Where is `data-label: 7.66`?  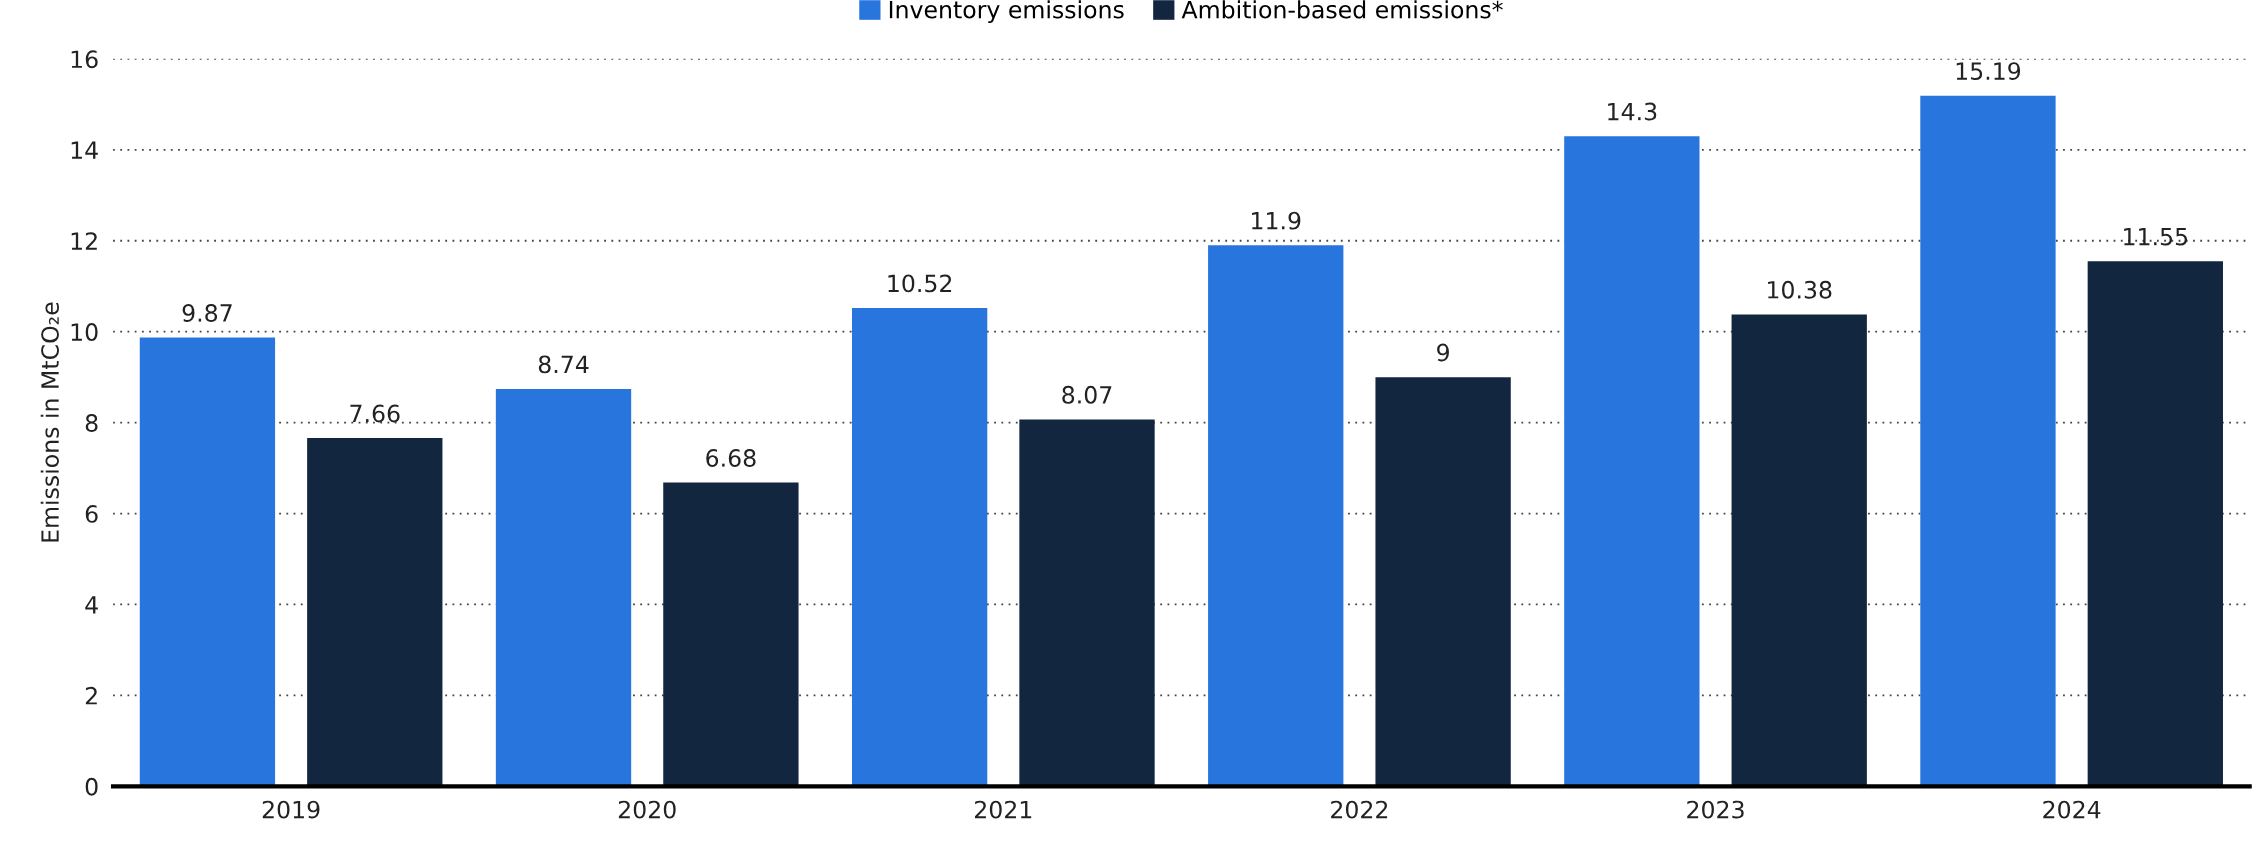
data-label: 7.66 is located at coordinates (375, 413).